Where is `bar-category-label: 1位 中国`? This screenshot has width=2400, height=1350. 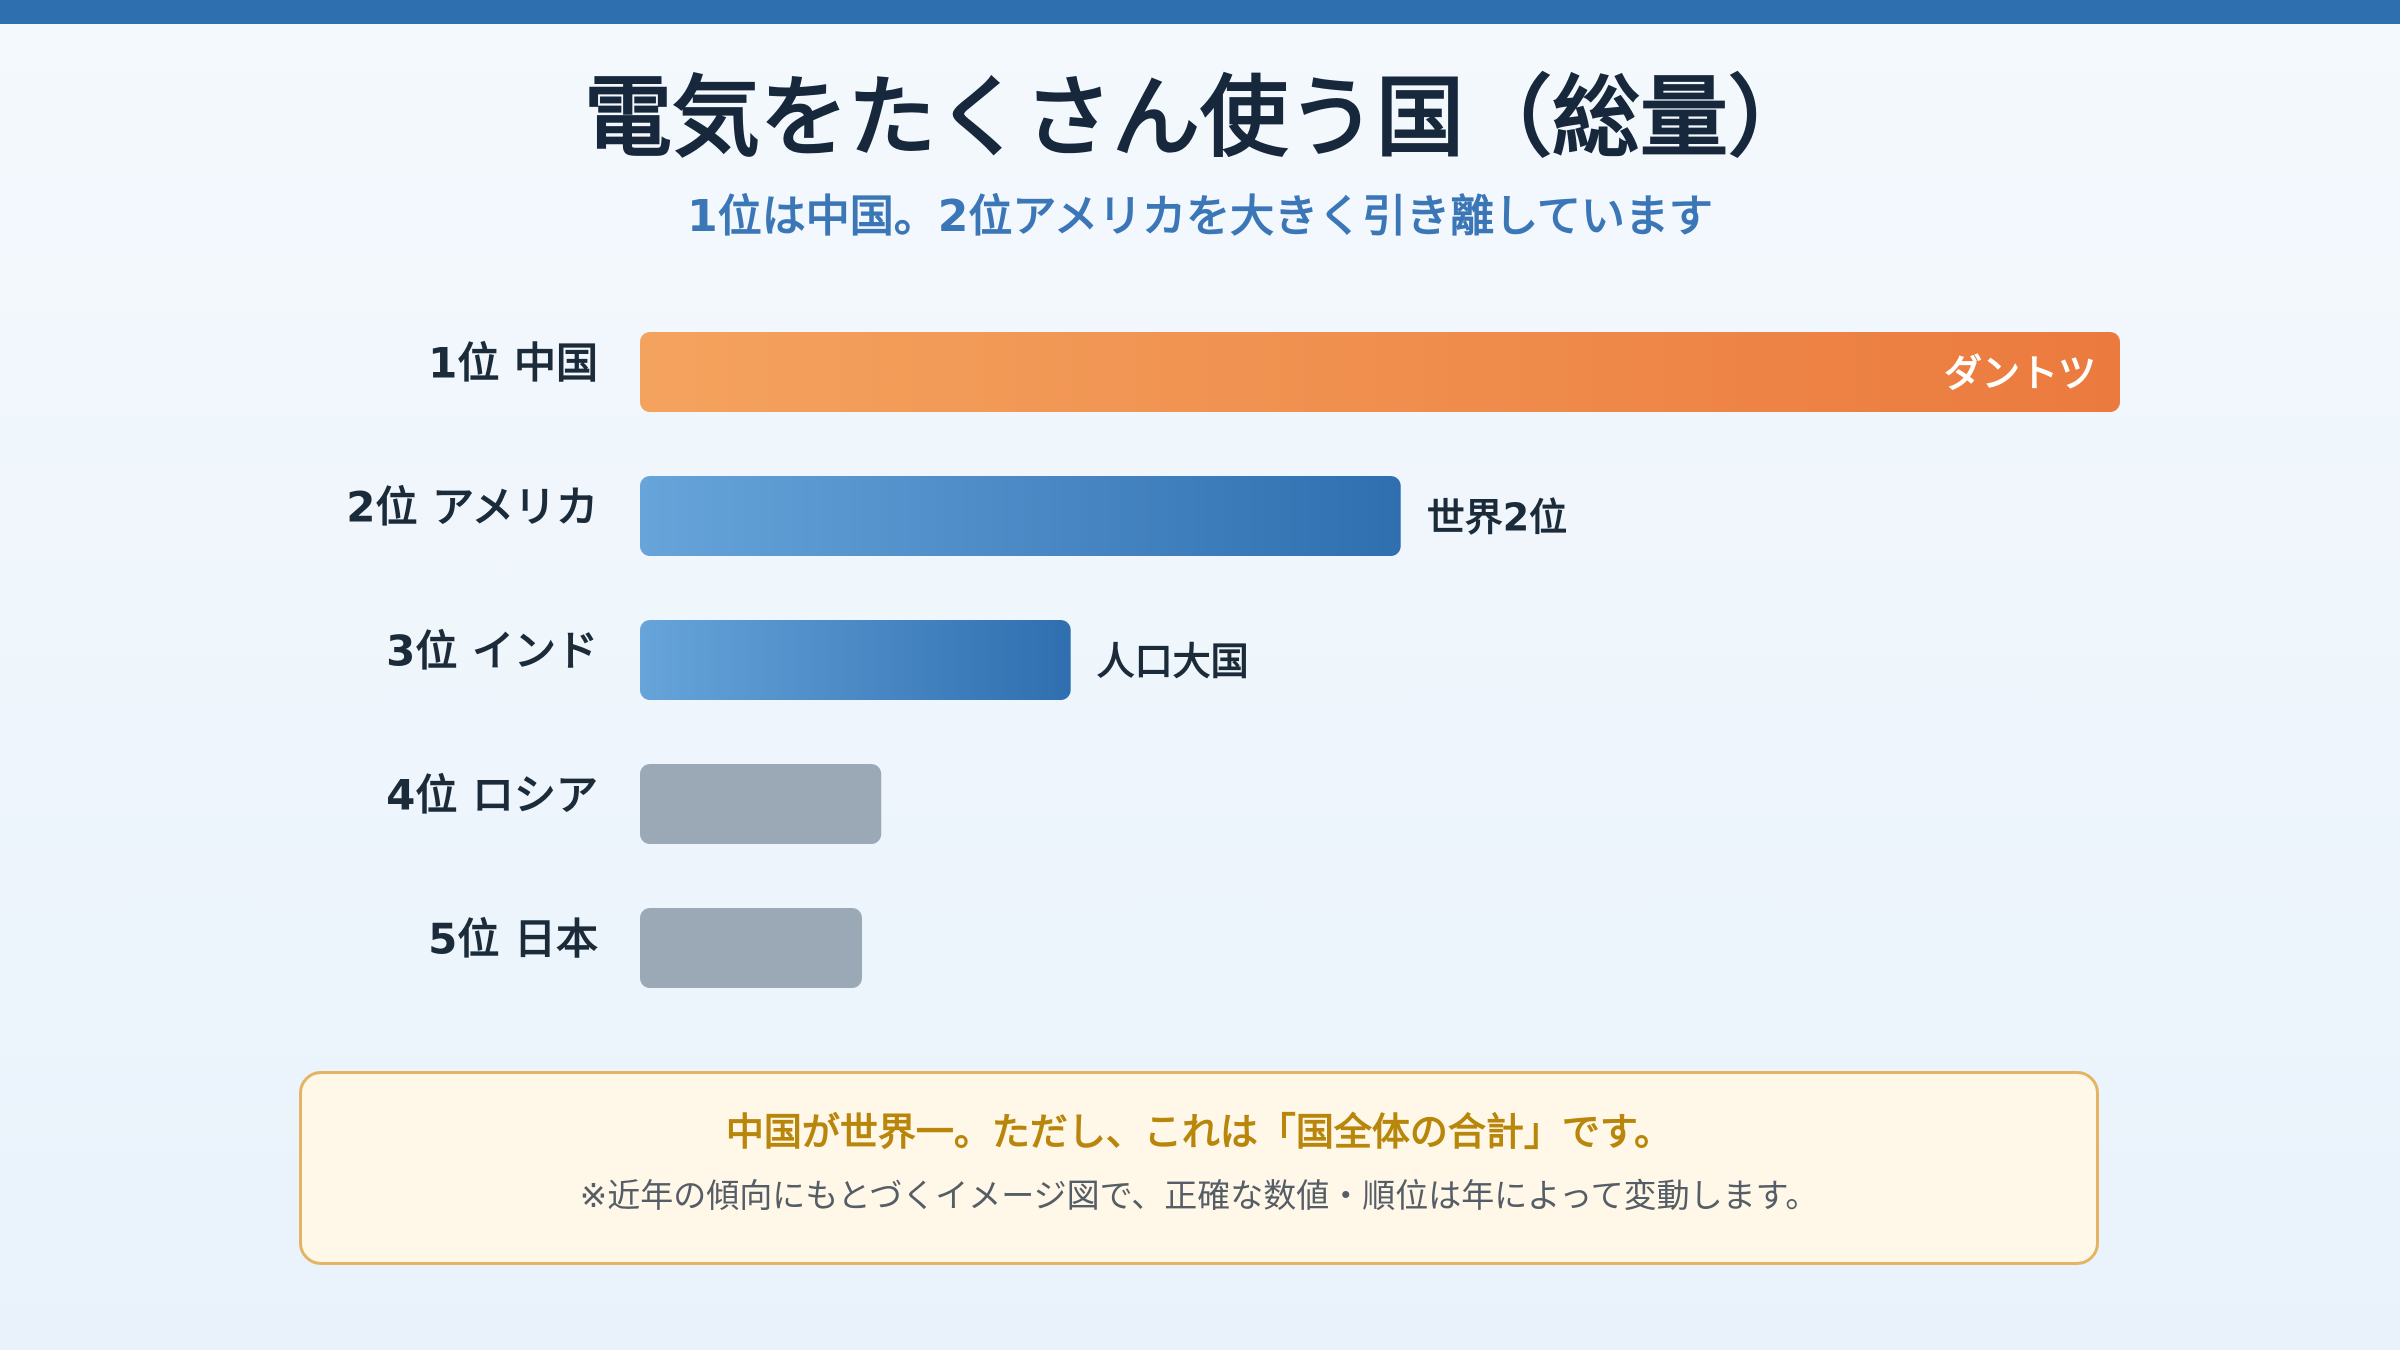
bar-category-label: 1位 中国 is located at coordinates (513, 363).